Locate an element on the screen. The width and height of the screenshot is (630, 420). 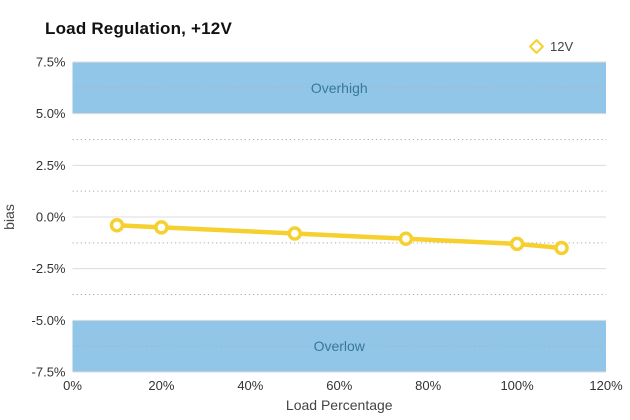
series-line-12v is located at coordinates (339, 237).